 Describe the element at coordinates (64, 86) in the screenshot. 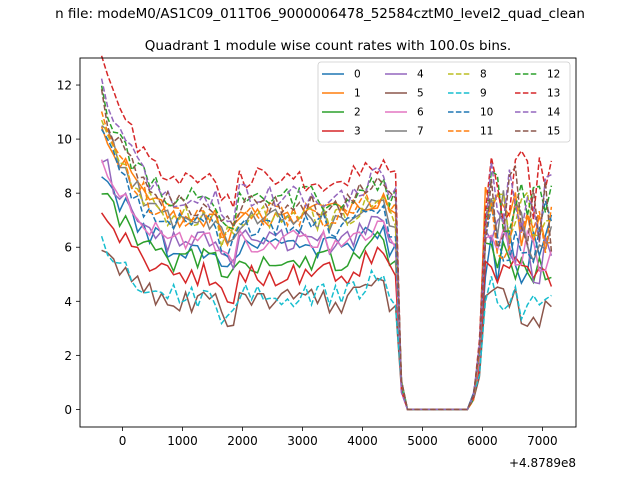

I see `y-tick-label: 12` at that location.